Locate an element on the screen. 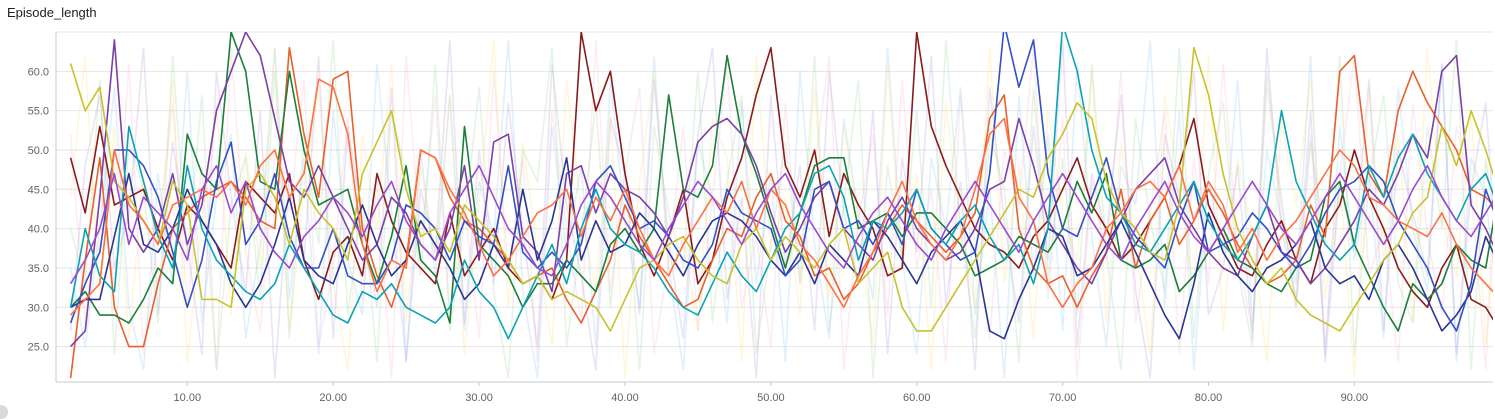  x-tick-label: 20.00 is located at coordinates (333, 398).